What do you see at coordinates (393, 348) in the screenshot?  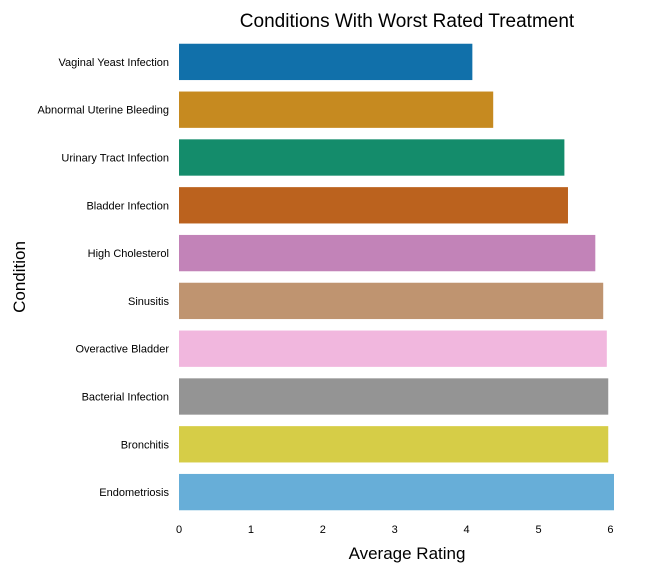 I see `bar-overactive-bladder` at bounding box center [393, 348].